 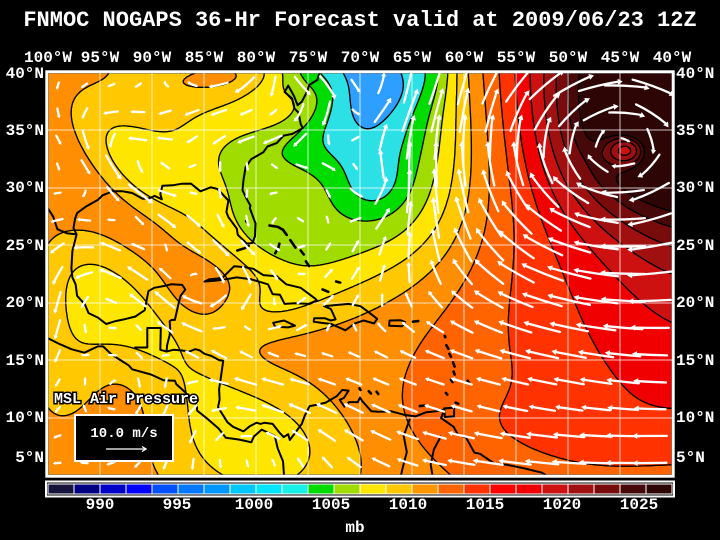 What do you see at coordinates (516, 58) in the screenshot?
I see `svg-text: 55°W` at bounding box center [516, 58].